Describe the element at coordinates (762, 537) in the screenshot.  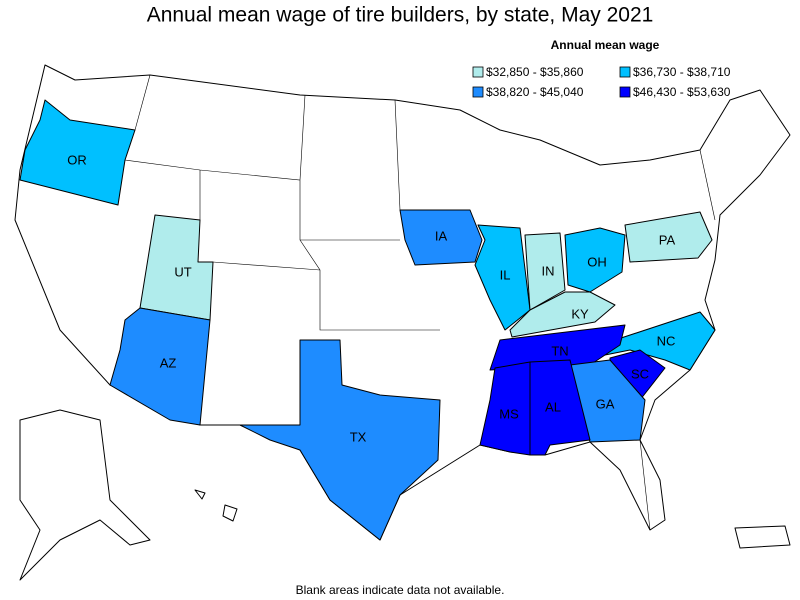
I see `puerto-rico` at that location.